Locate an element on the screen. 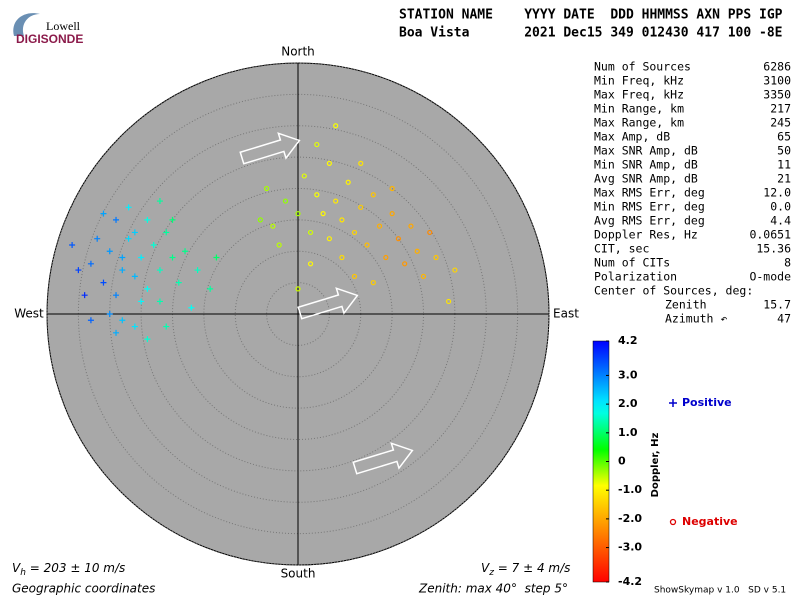  stat-label: Min RMS Err, deg is located at coordinates (649, 207).